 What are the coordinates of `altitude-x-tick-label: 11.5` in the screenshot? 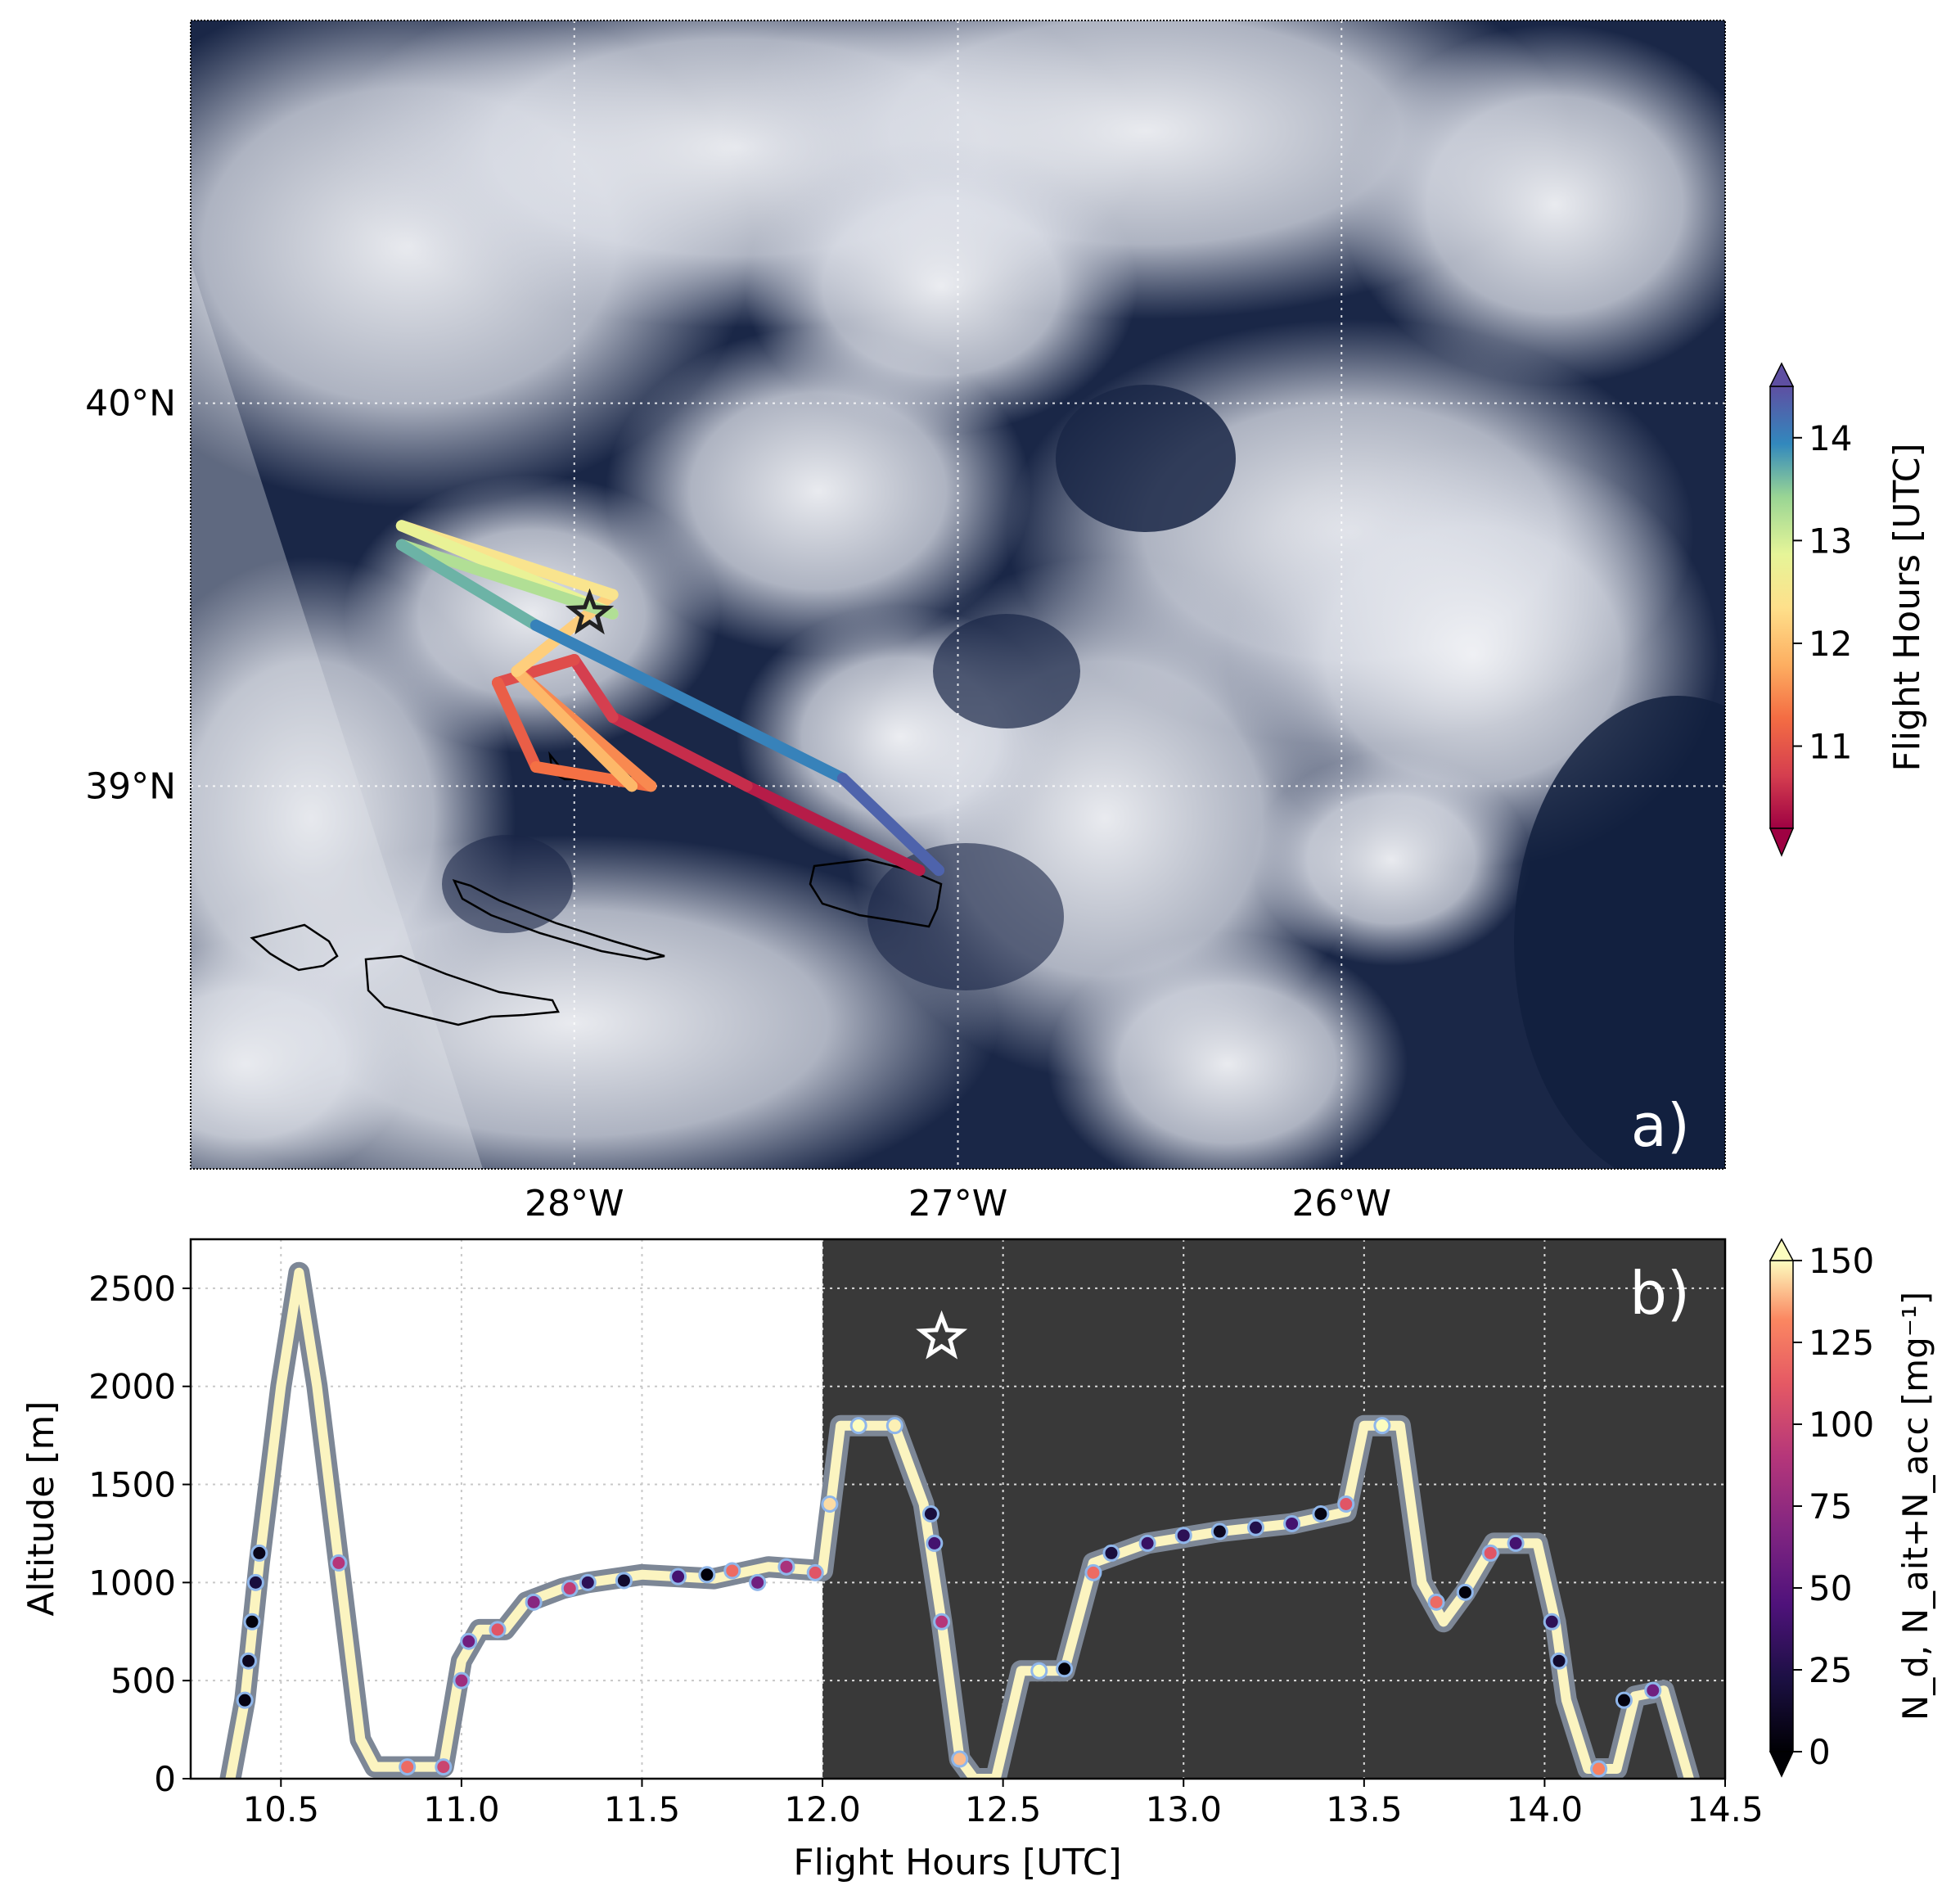 It's located at (642, 1809).